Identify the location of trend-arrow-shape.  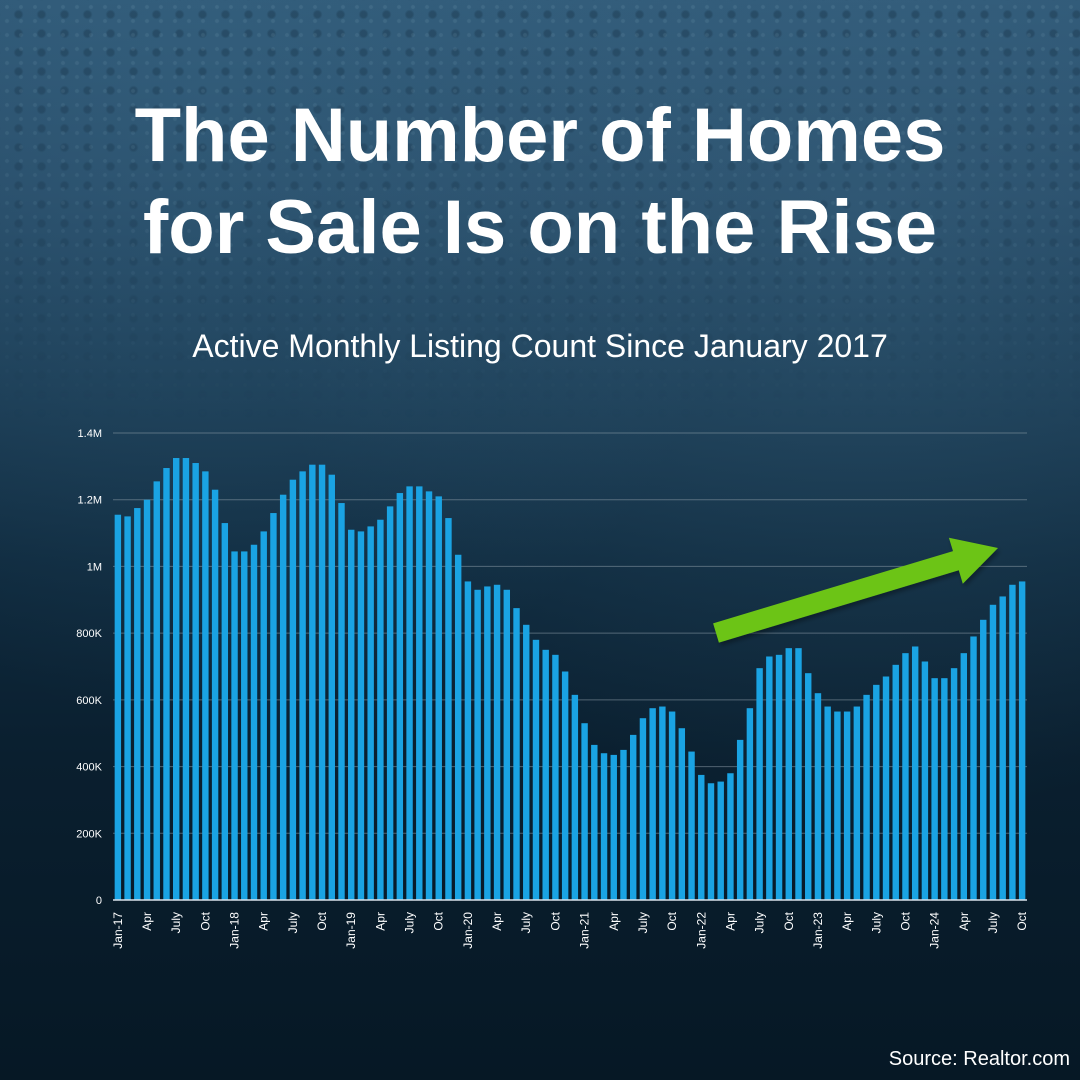
(855, 590).